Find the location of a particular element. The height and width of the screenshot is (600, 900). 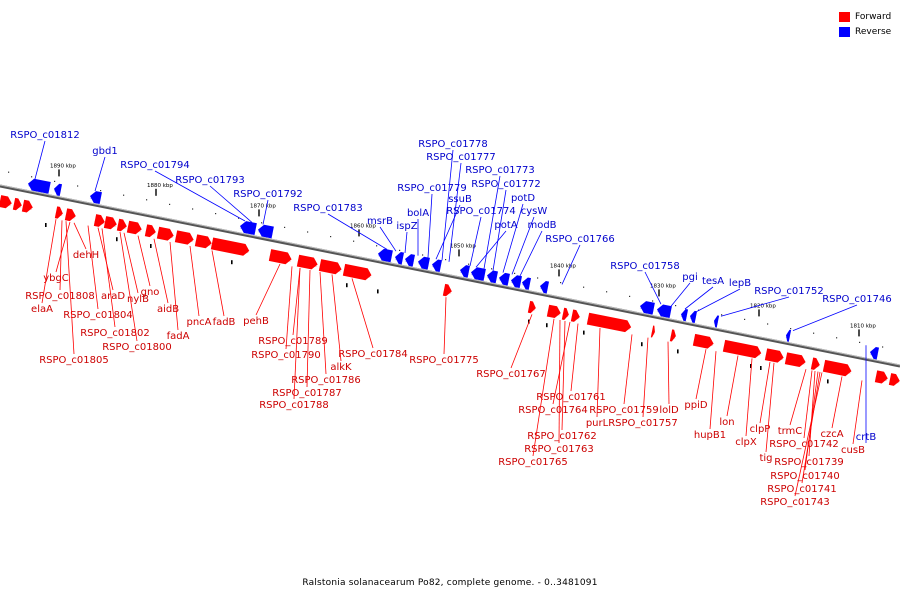

gene-label: aidB is located at coordinates (168, 309).